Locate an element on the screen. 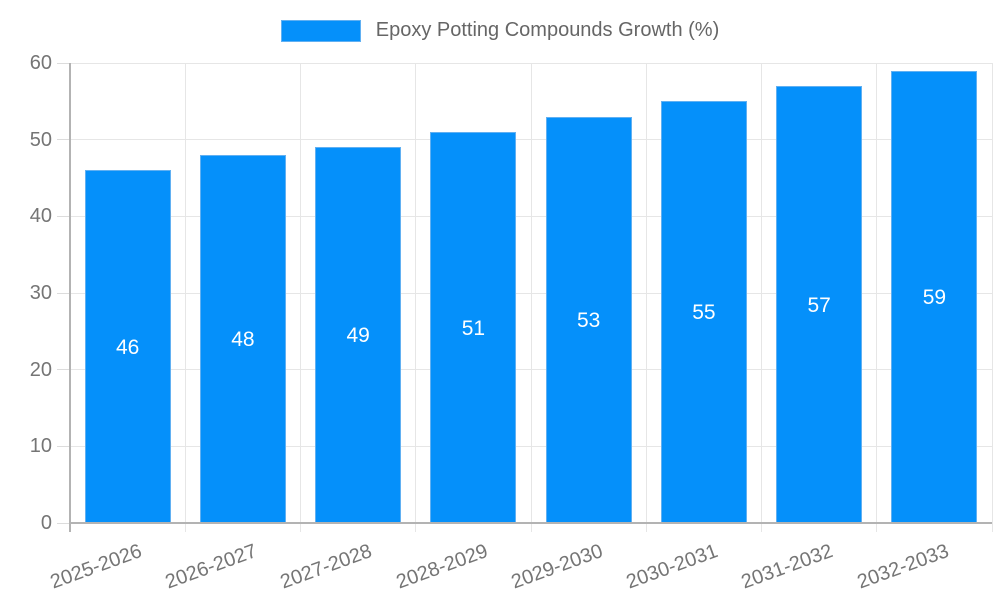 The image size is (1000, 600). bar-value-label: 57 is located at coordinates (819, 305).